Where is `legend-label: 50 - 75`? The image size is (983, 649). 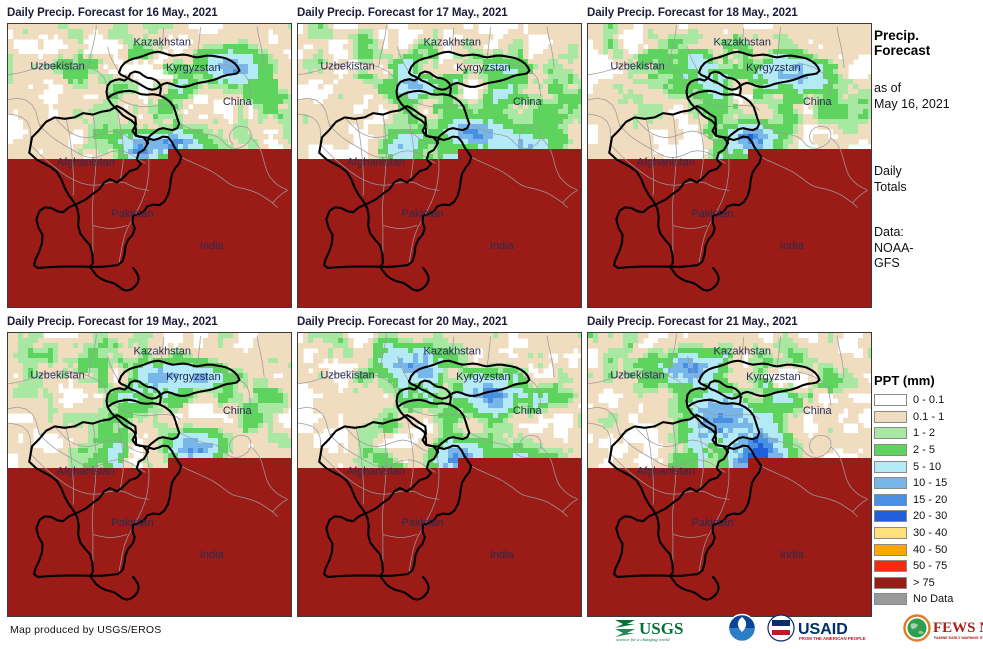
legend-label: 50 - 75 is located at coordinates (930, 566).